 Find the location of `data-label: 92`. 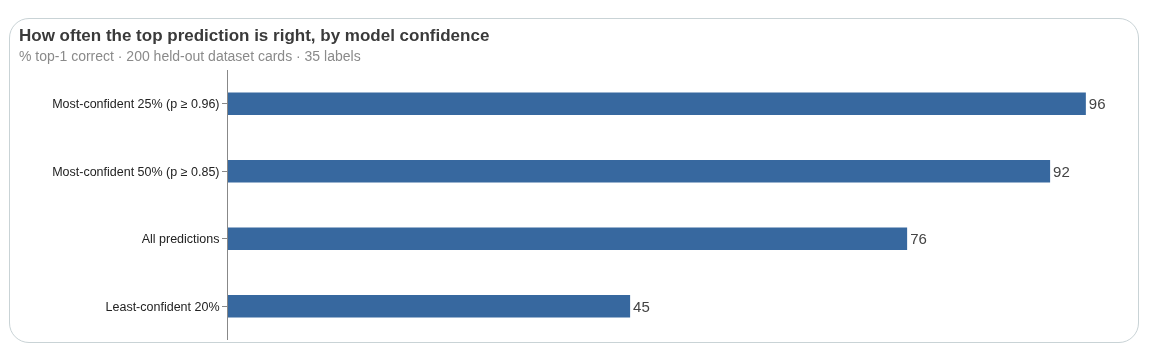

data-label: 92 is located at coordinates (1061, 171).